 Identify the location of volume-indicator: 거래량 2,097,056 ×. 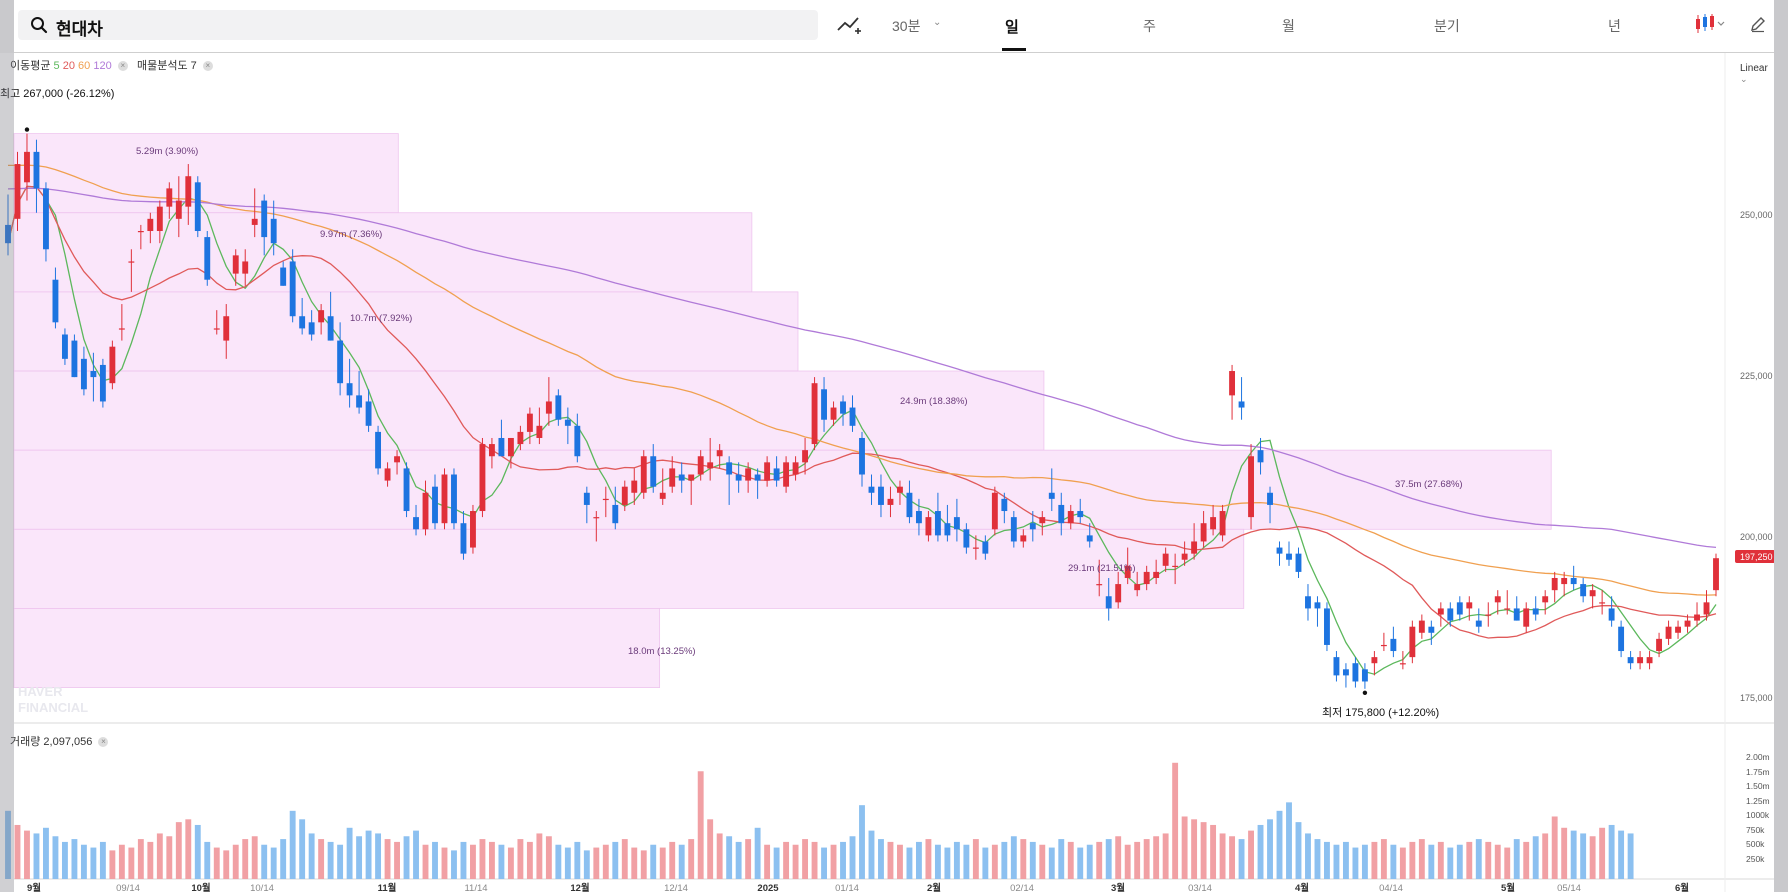
(59, 741).